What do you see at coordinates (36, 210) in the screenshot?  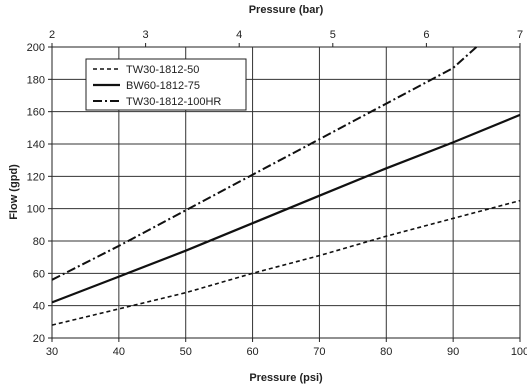 I see `y-tick-label: 100` at bounding box center [36, 210].